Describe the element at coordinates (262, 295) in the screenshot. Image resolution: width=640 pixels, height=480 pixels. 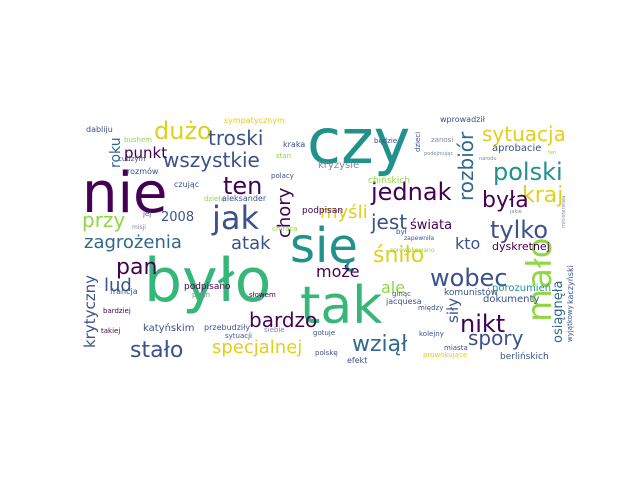
I see `word: słowem` at that location.